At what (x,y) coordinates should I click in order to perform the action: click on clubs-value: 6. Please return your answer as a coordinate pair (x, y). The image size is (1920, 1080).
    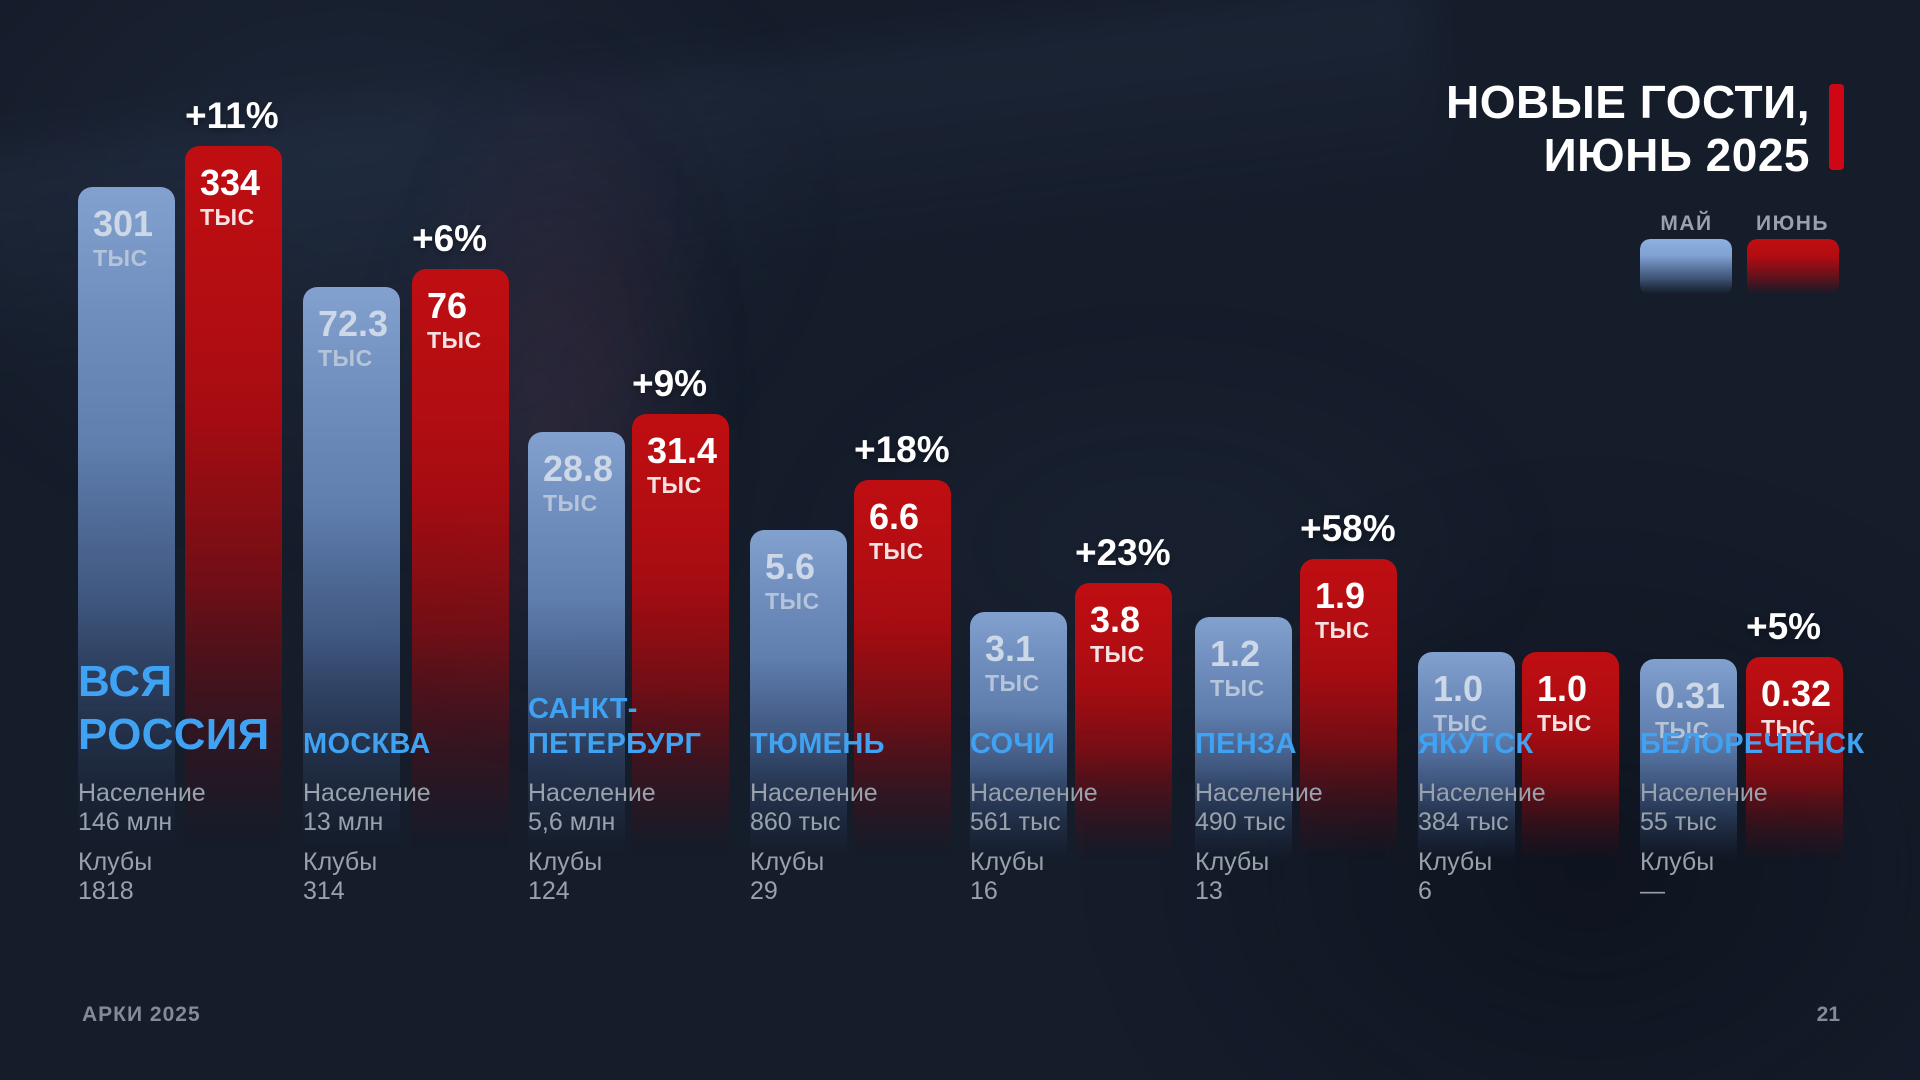
    Looking at the image, I should click on (1425, 891).